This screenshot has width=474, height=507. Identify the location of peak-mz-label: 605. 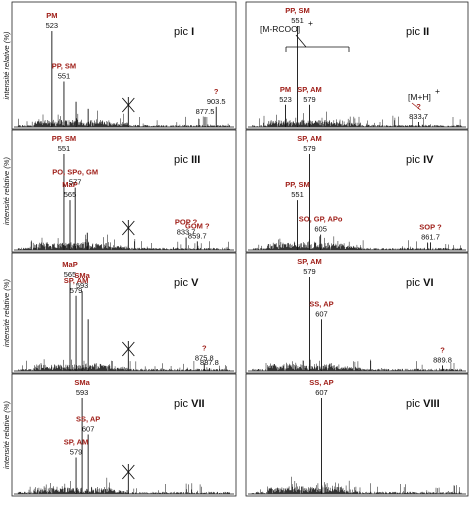
(320, 229).